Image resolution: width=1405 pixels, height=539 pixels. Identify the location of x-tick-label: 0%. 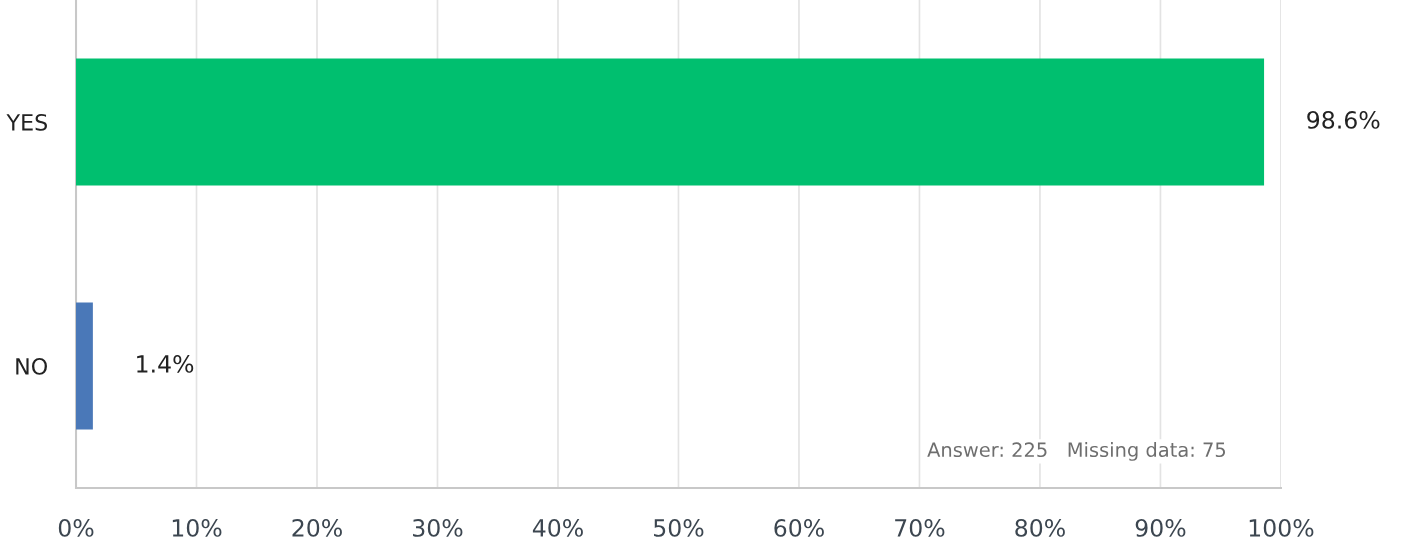
(76, 527).